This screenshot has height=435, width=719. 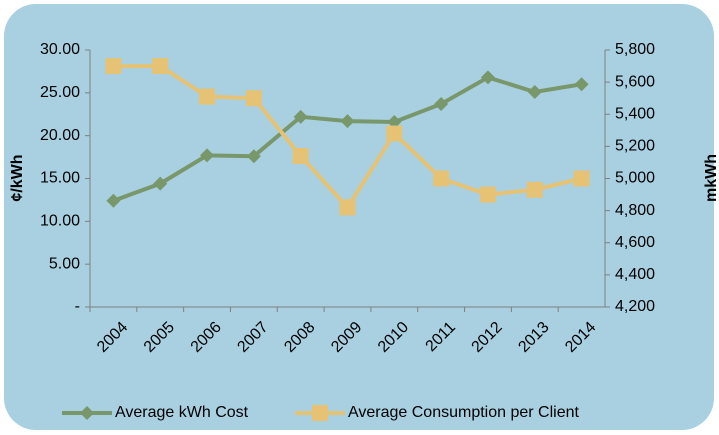 What do you see at coordinates (182, 412) in the screenshot?
I see `legend-label: Average kWh Cost` at bounding box center [182, 412].